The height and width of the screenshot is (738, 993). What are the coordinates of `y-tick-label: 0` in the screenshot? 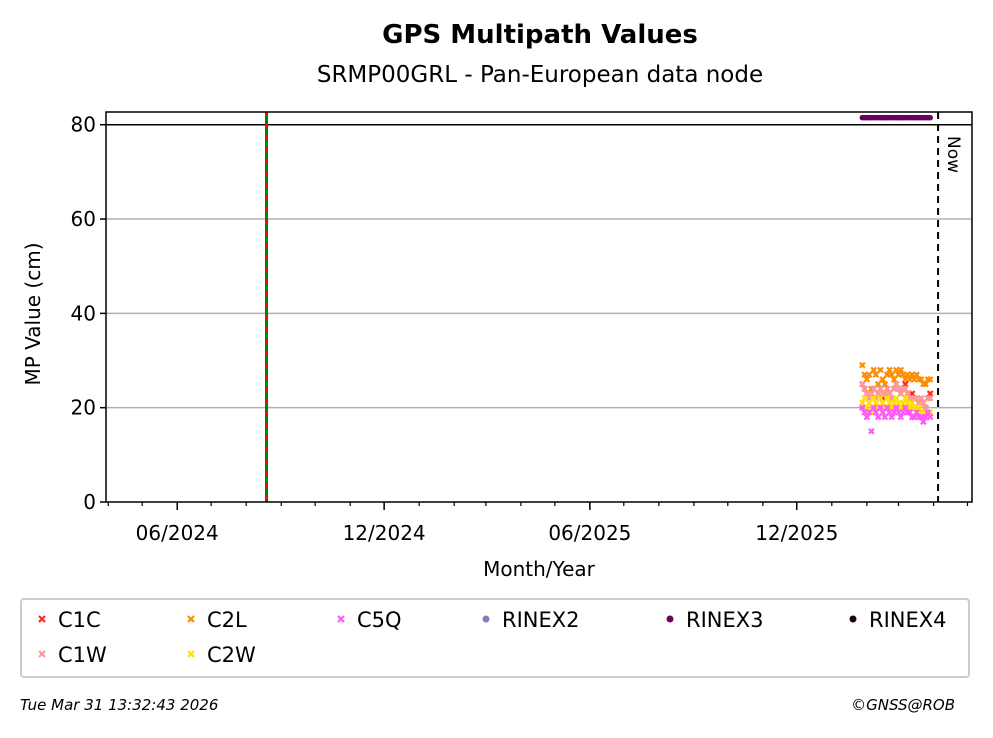 It's located at (89, 502).